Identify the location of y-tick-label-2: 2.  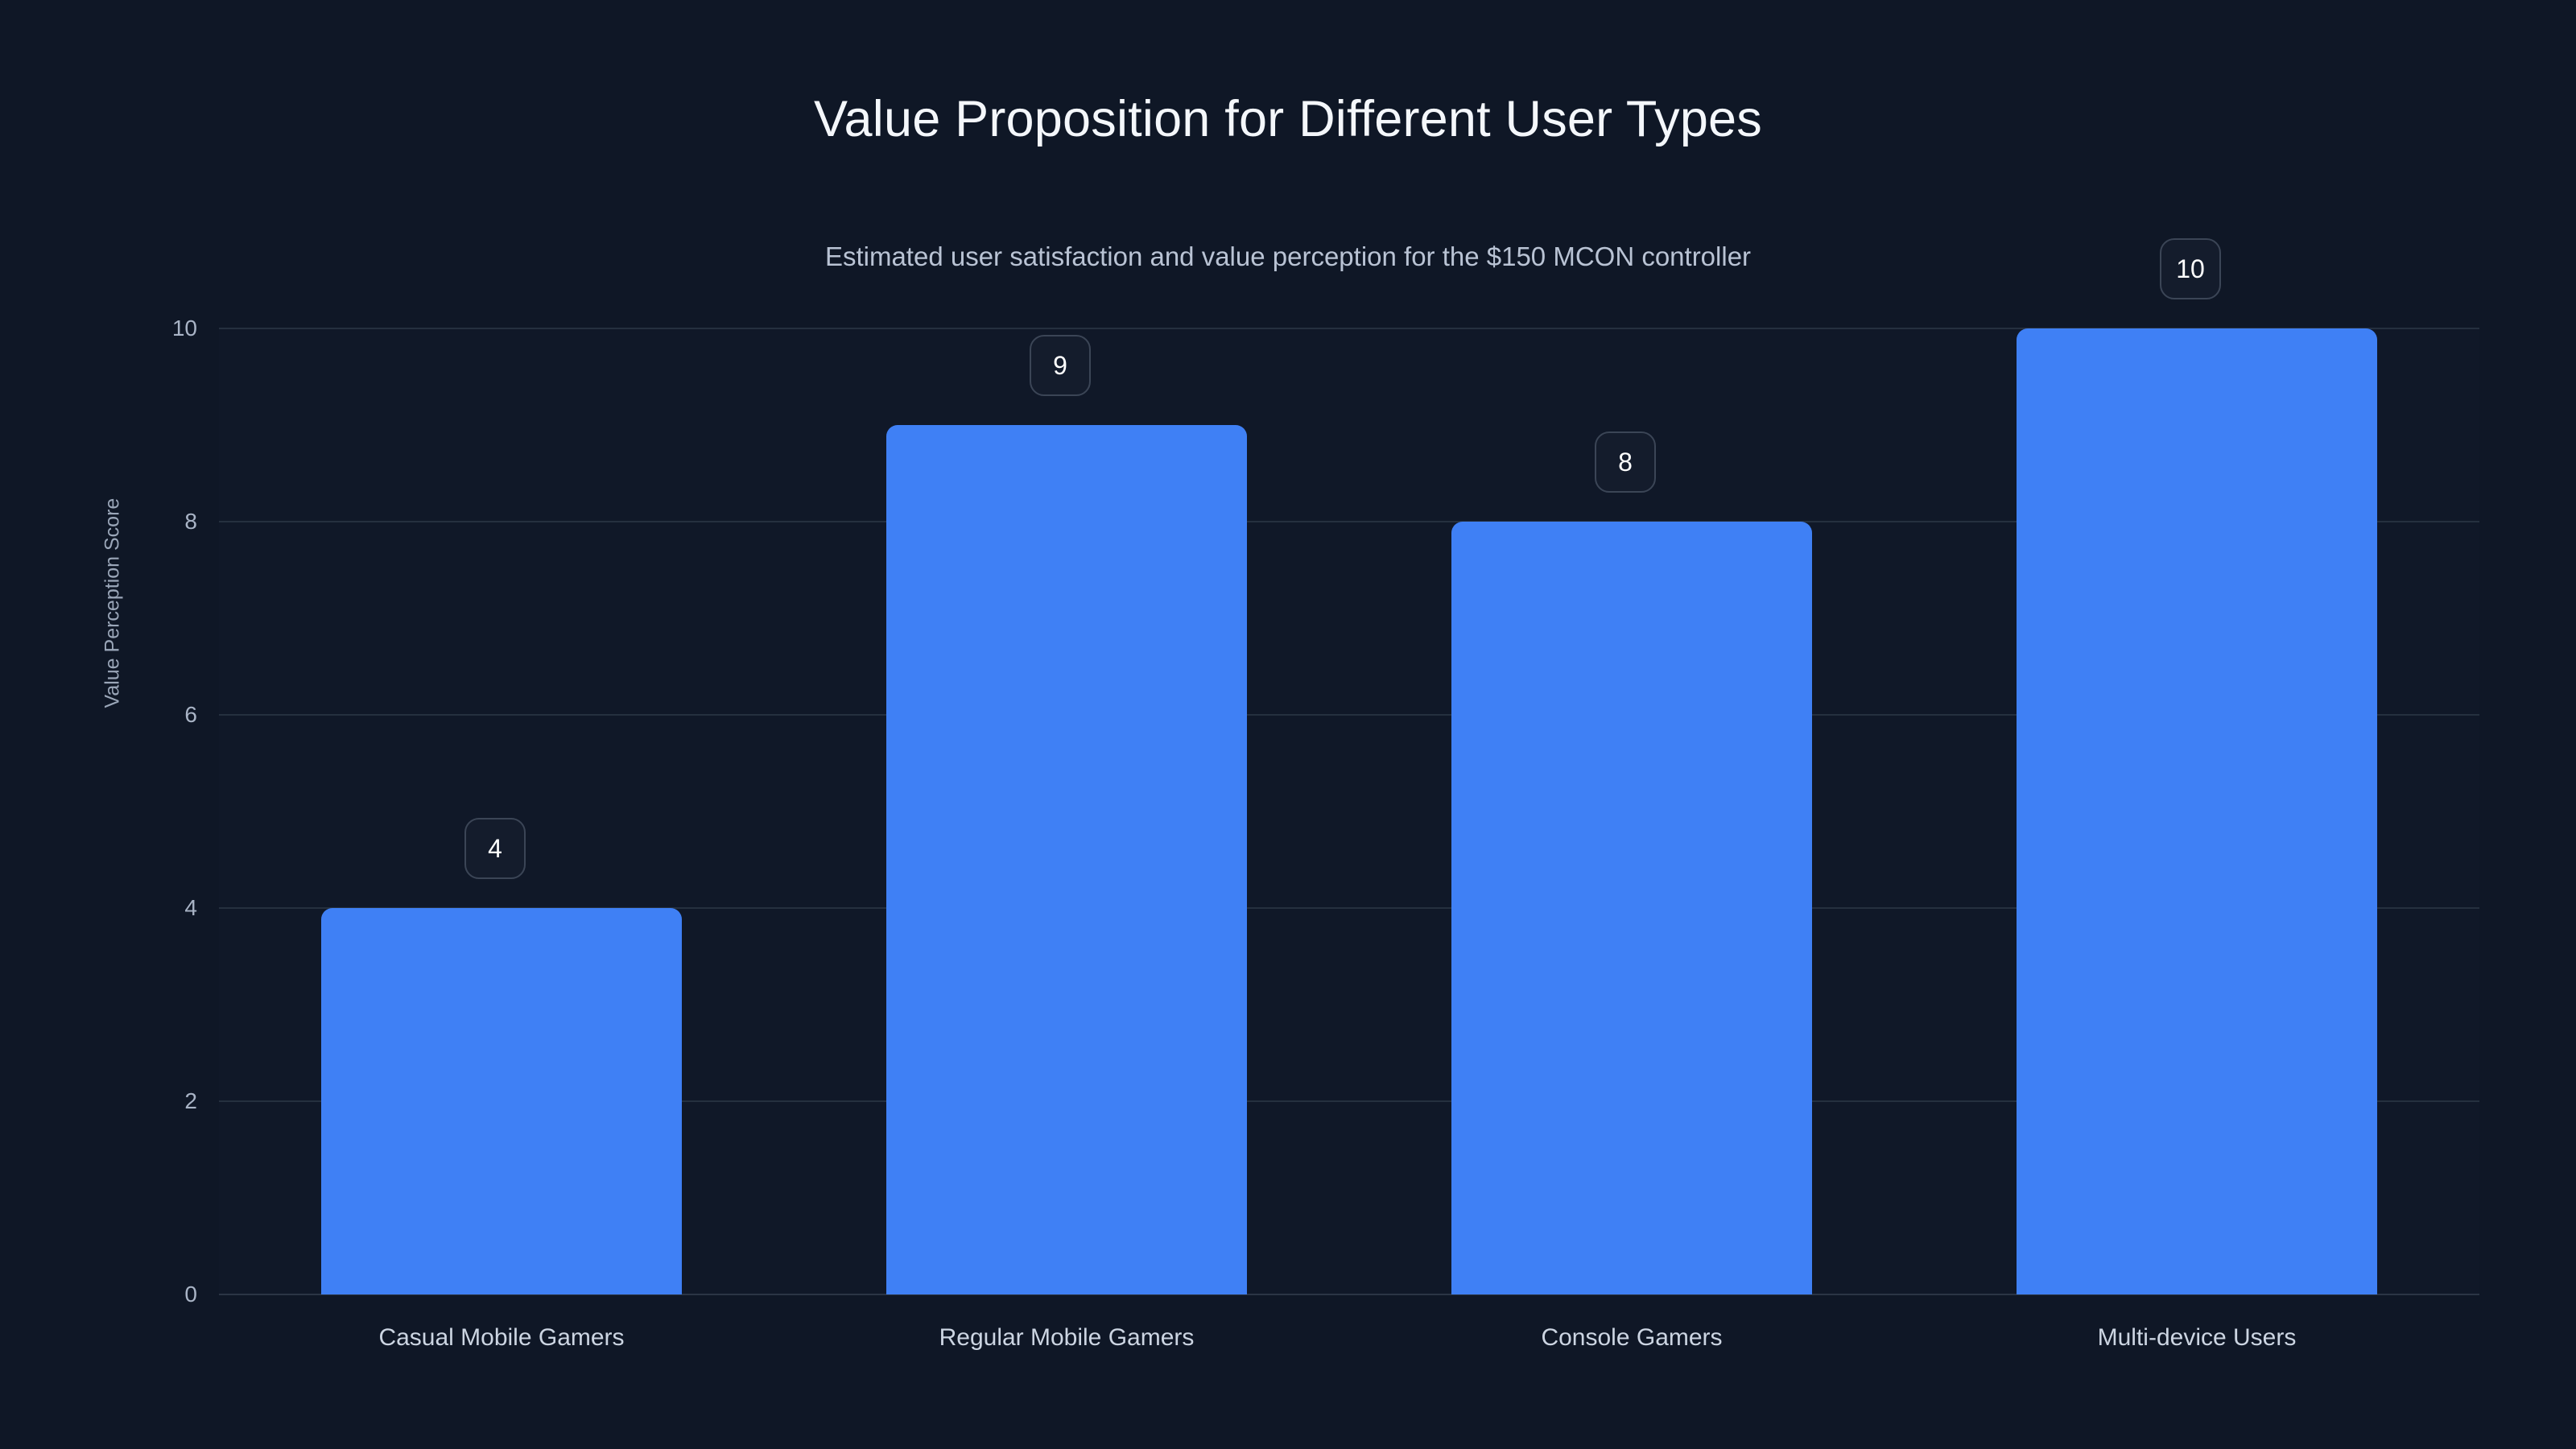
(190, 1100).